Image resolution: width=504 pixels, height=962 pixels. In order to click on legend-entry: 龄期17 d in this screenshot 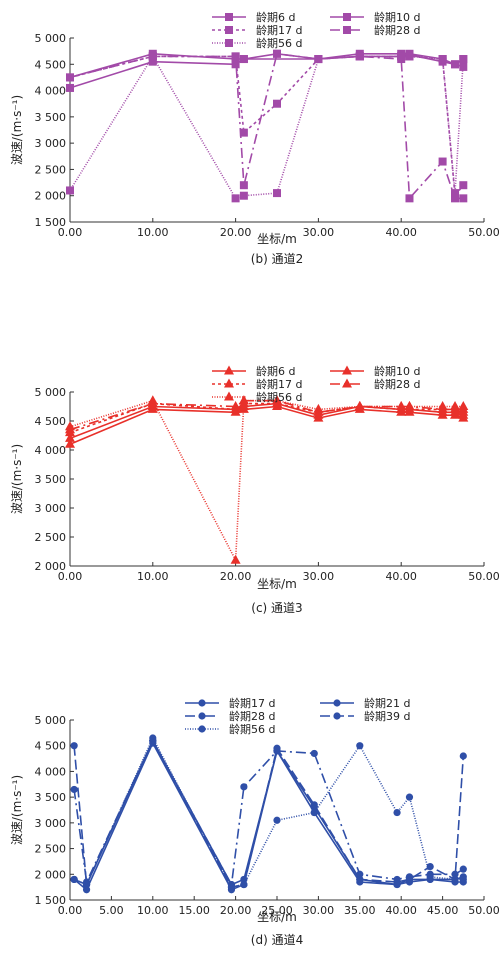, I will do `click(257, 384)`.